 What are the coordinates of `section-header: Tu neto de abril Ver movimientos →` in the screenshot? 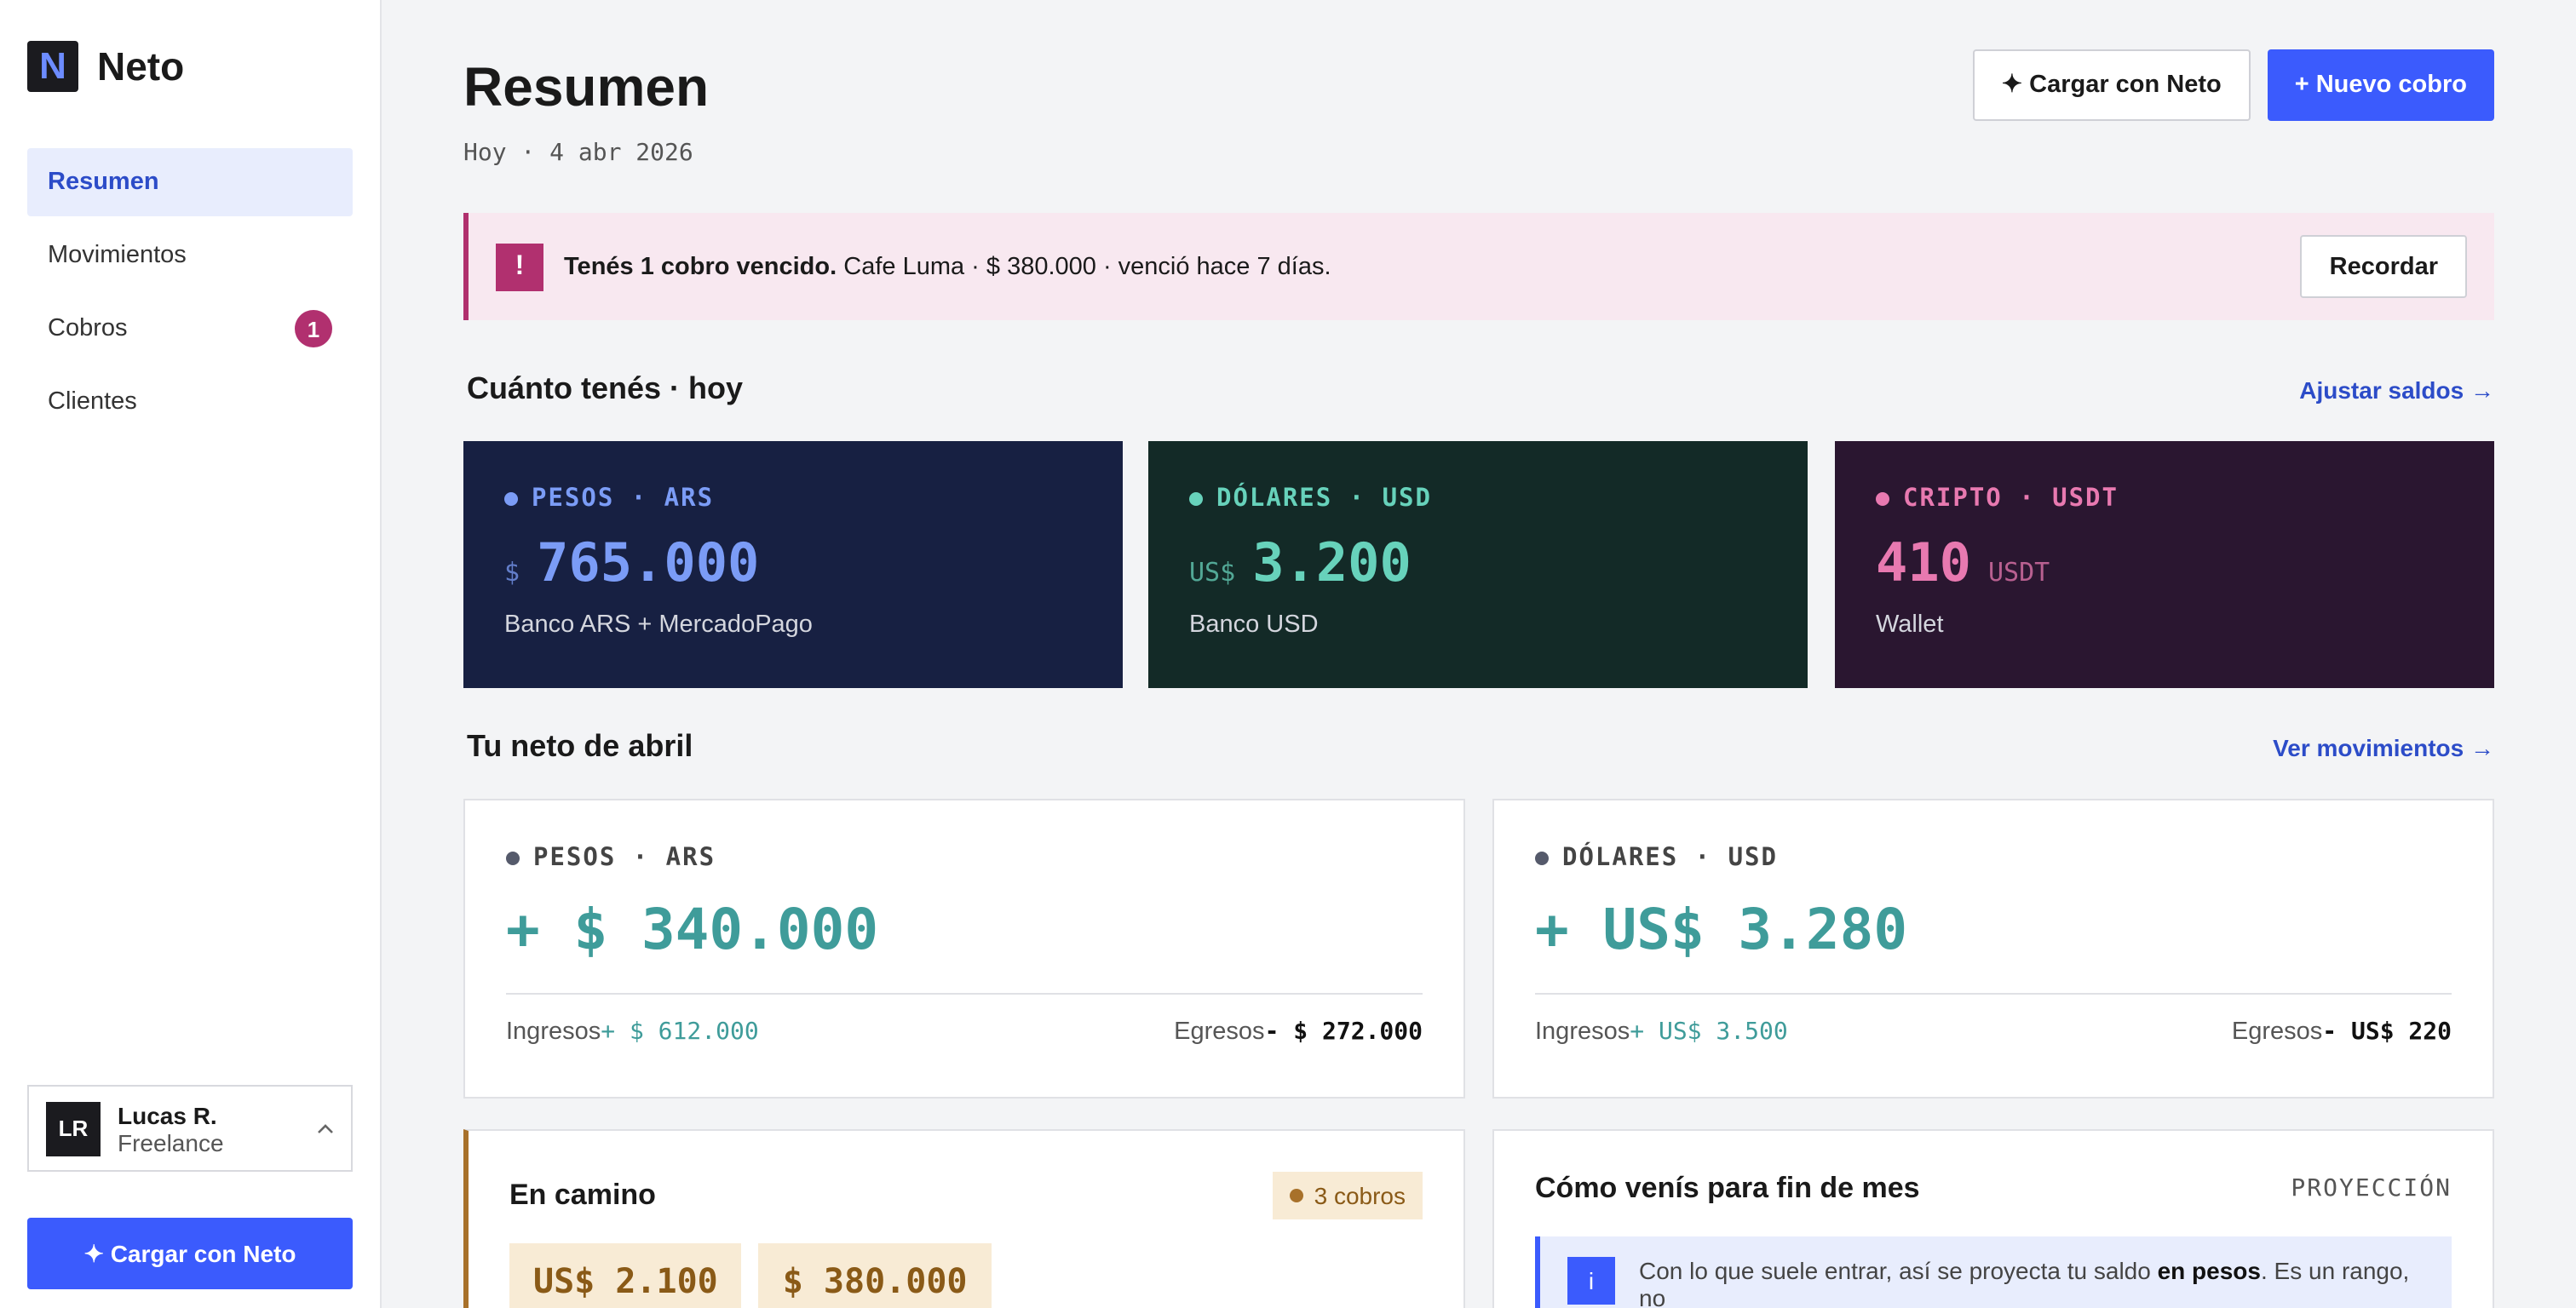 It's located at (1481, 747).